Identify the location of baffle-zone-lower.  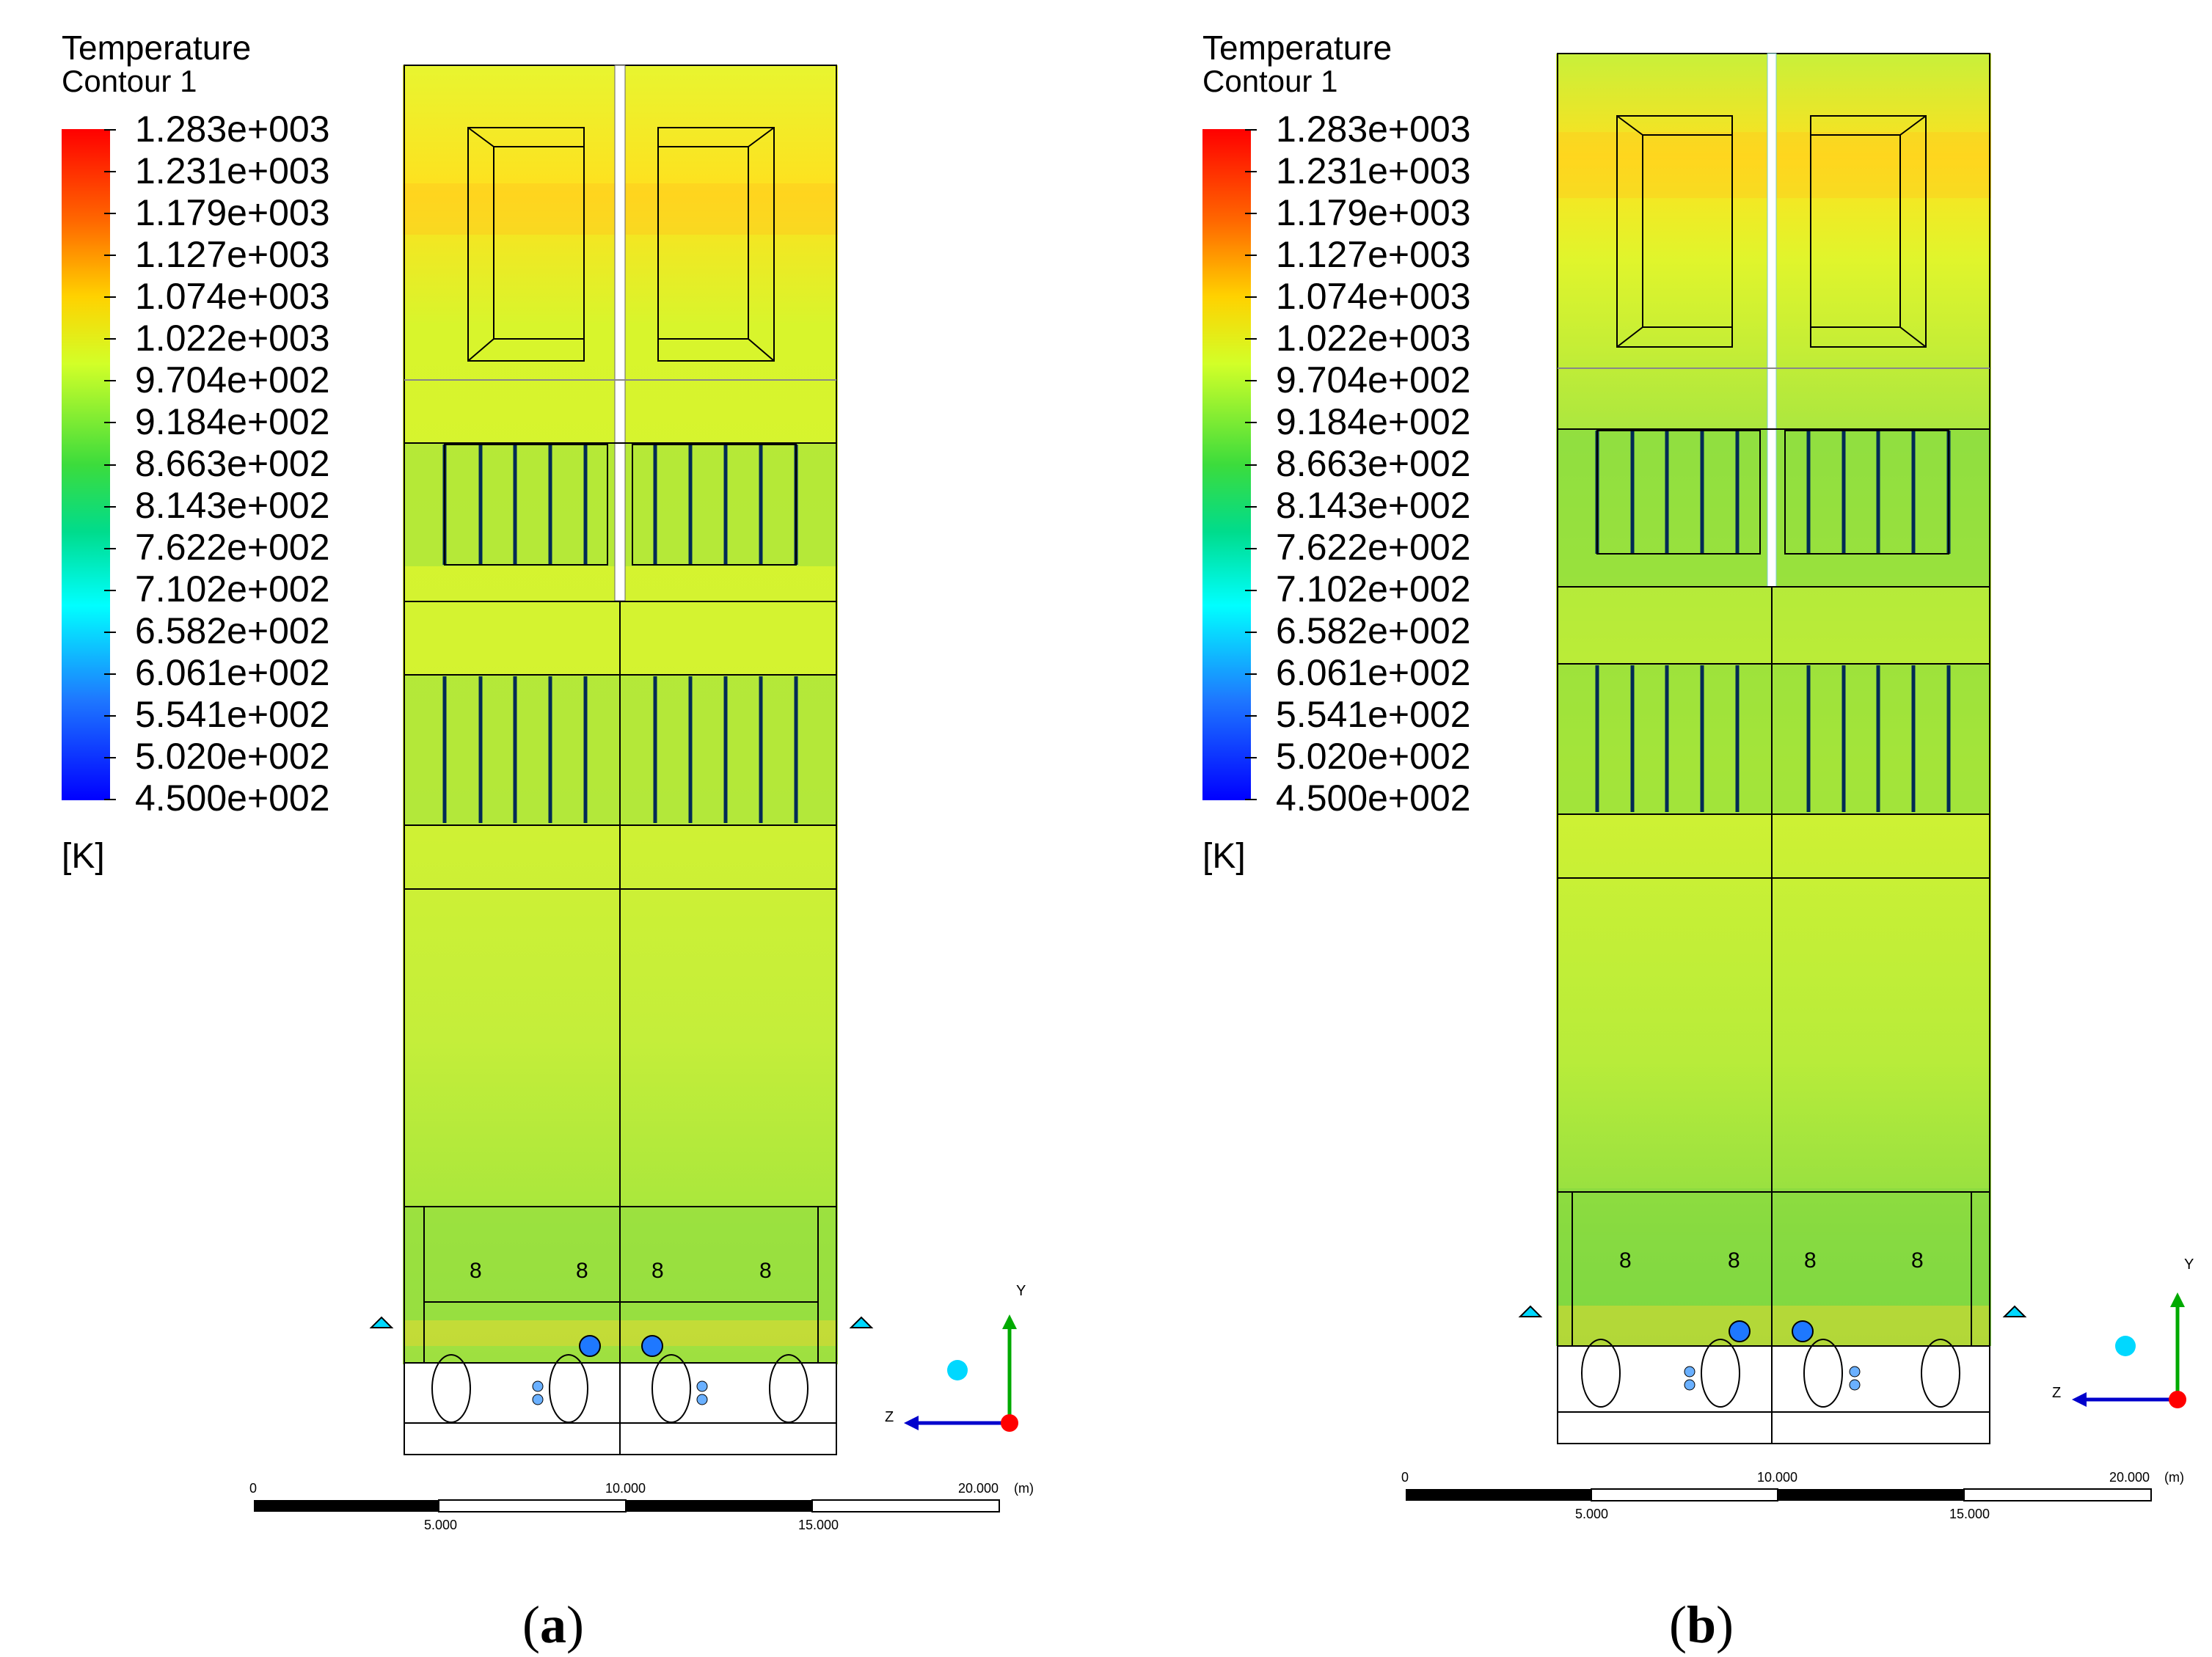
(1774, 739).